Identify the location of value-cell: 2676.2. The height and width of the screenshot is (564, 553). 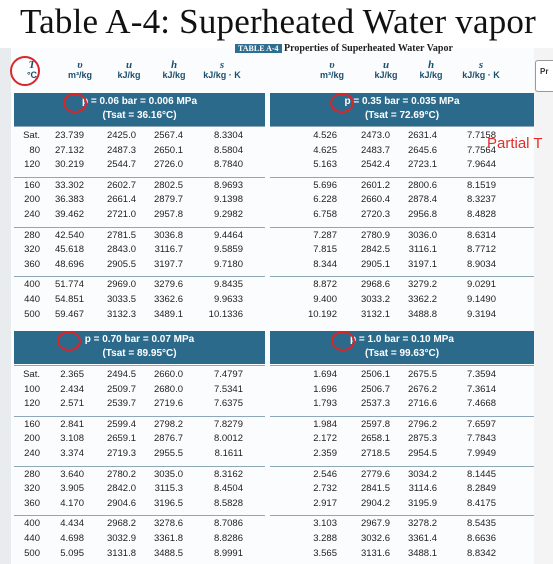
(422, 389).